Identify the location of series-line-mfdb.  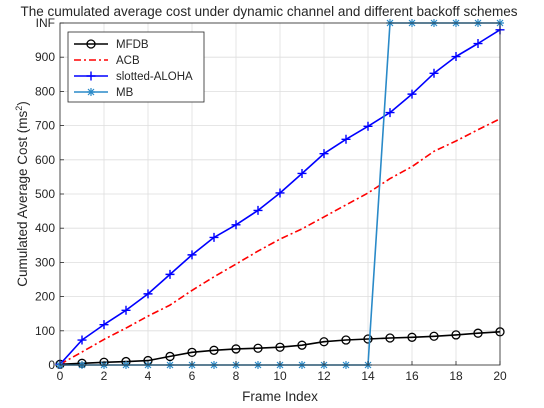
(280, 348).